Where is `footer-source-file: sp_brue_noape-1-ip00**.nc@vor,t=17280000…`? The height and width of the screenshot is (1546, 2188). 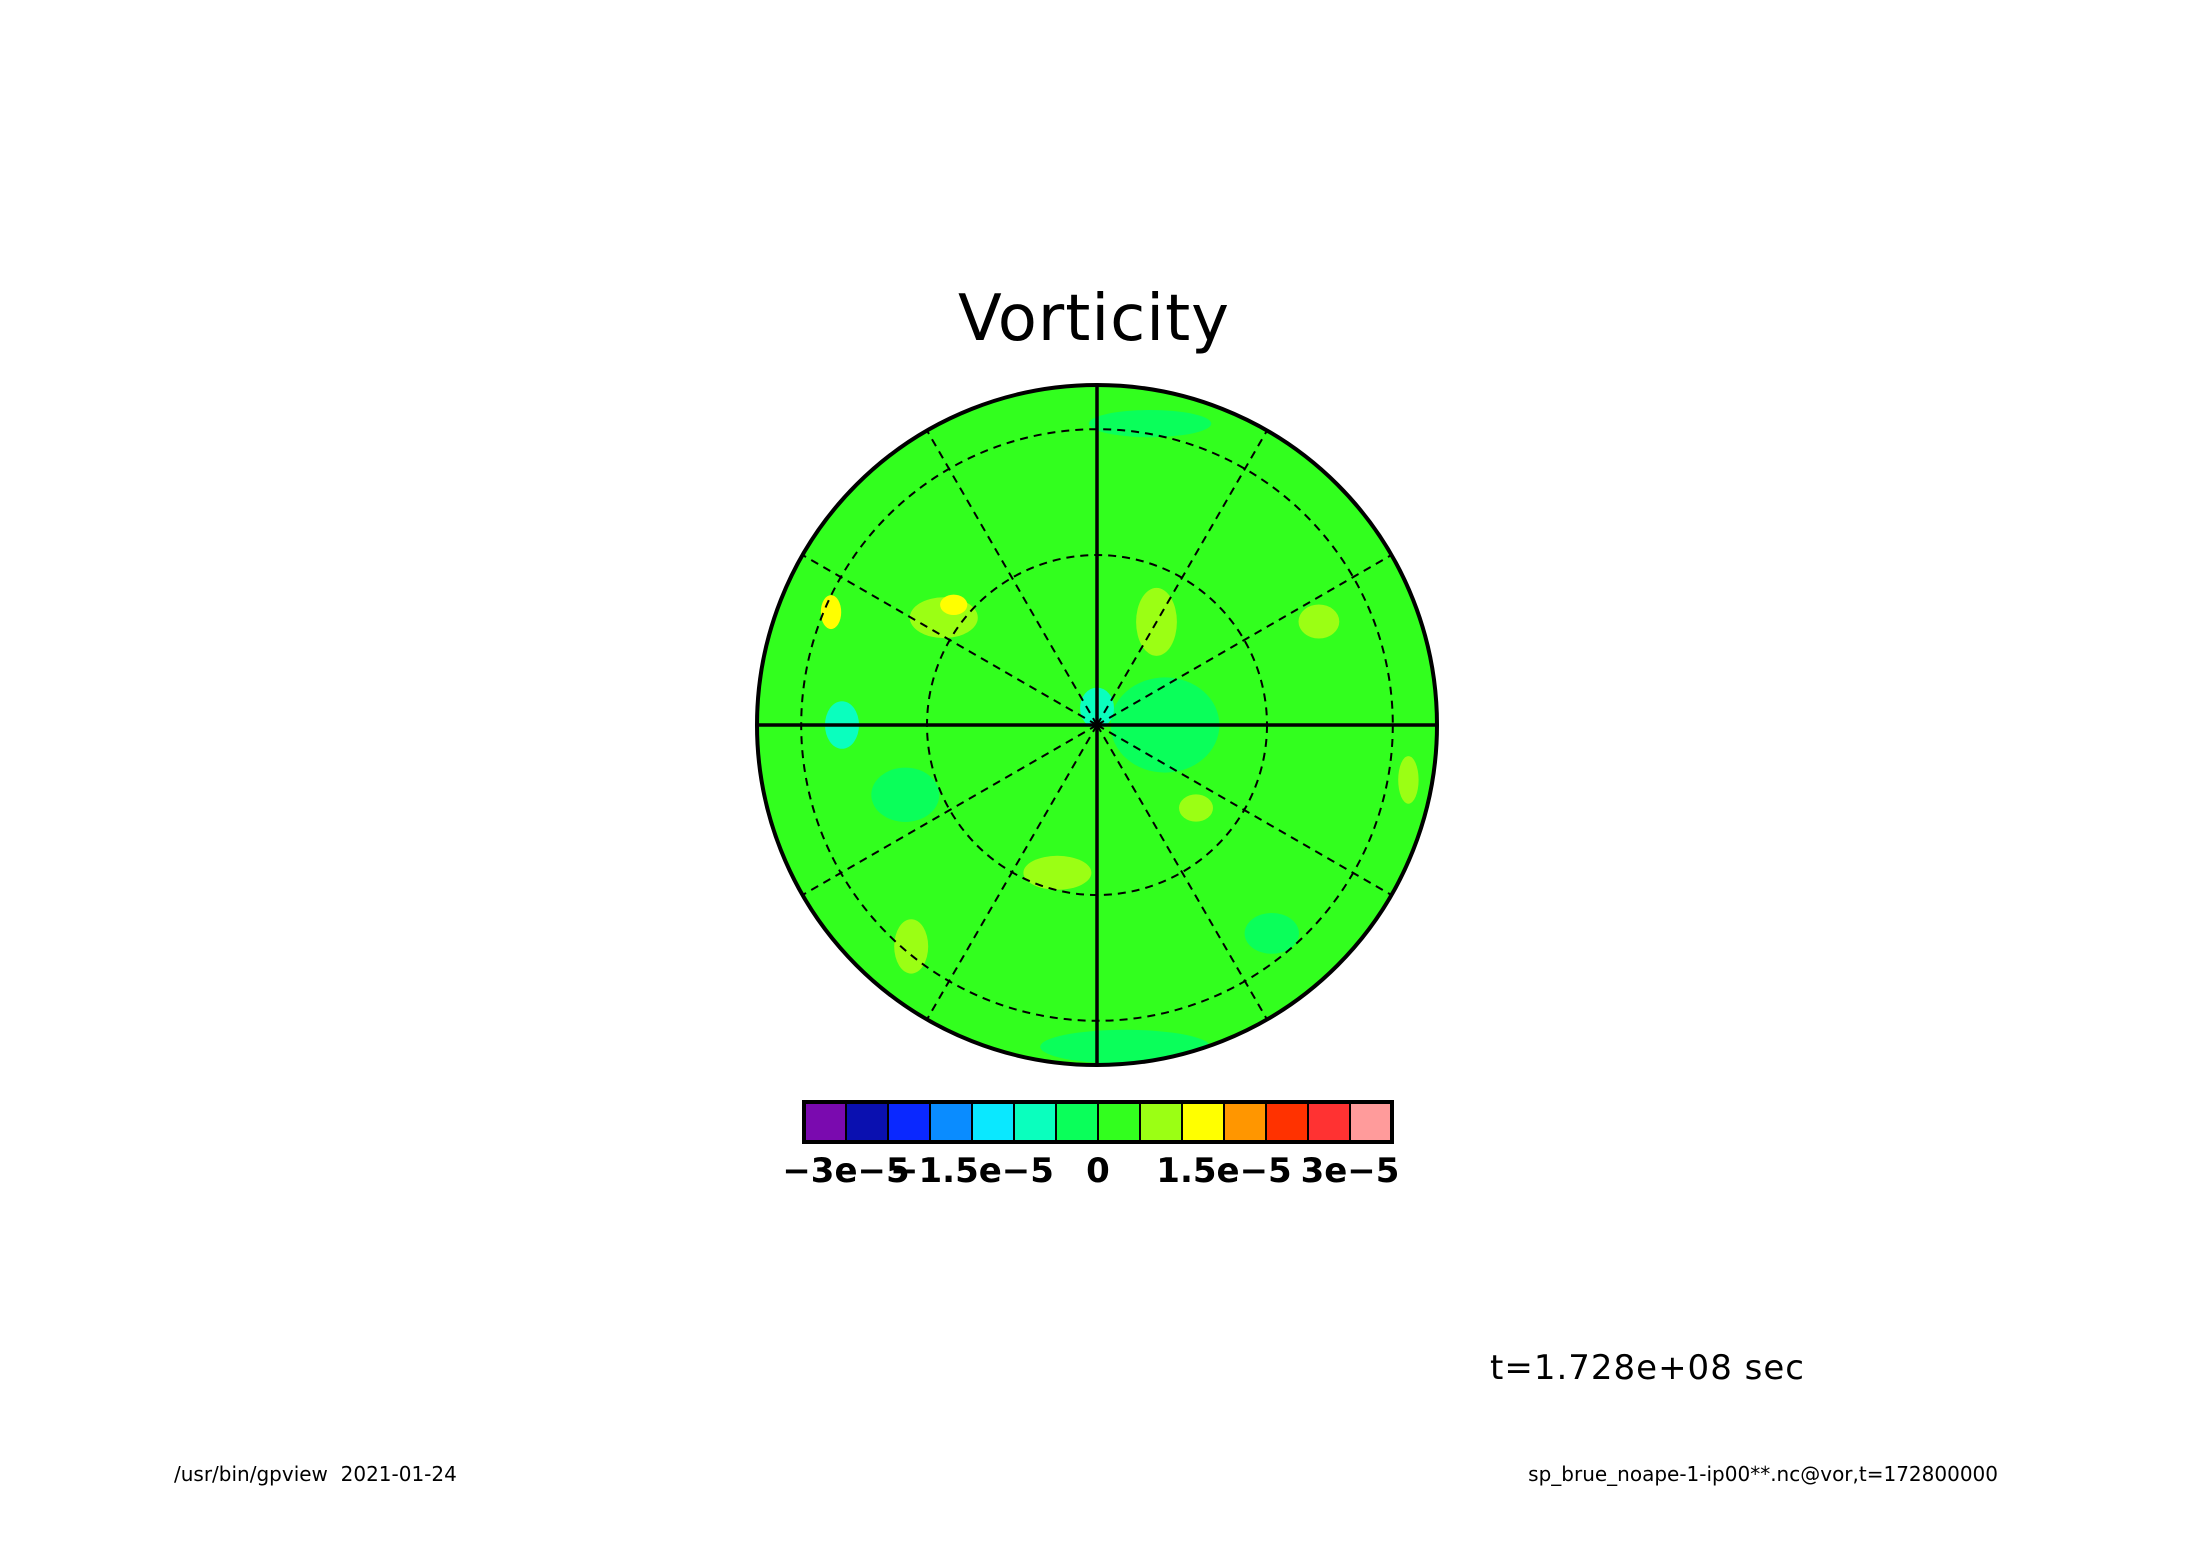
footer-source-file: sp_brue_noape-1-ip00**.nc@vor,t=17280000… is located at coordinates (1763, 1474).